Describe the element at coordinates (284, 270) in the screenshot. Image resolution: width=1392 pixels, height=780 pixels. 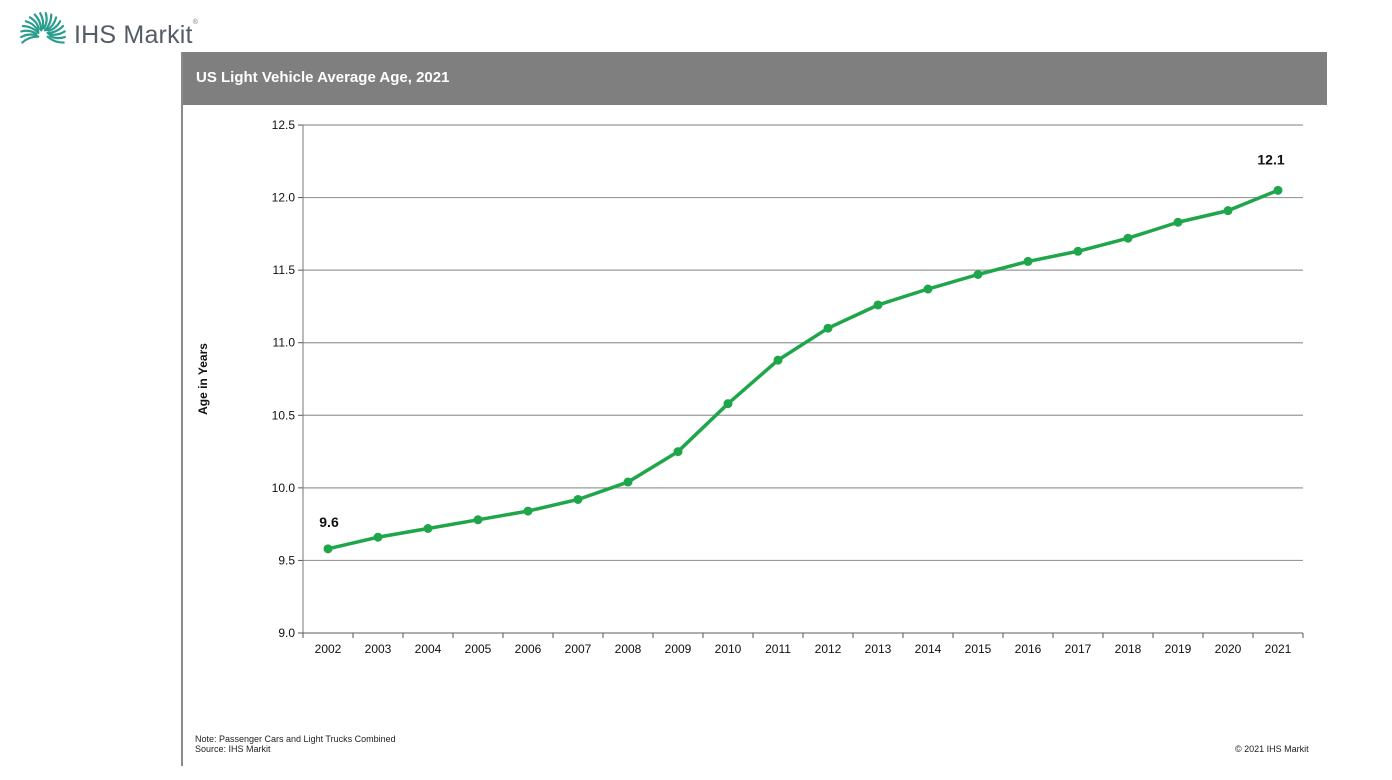
I see `y-tick-label: 11.5` at that location.